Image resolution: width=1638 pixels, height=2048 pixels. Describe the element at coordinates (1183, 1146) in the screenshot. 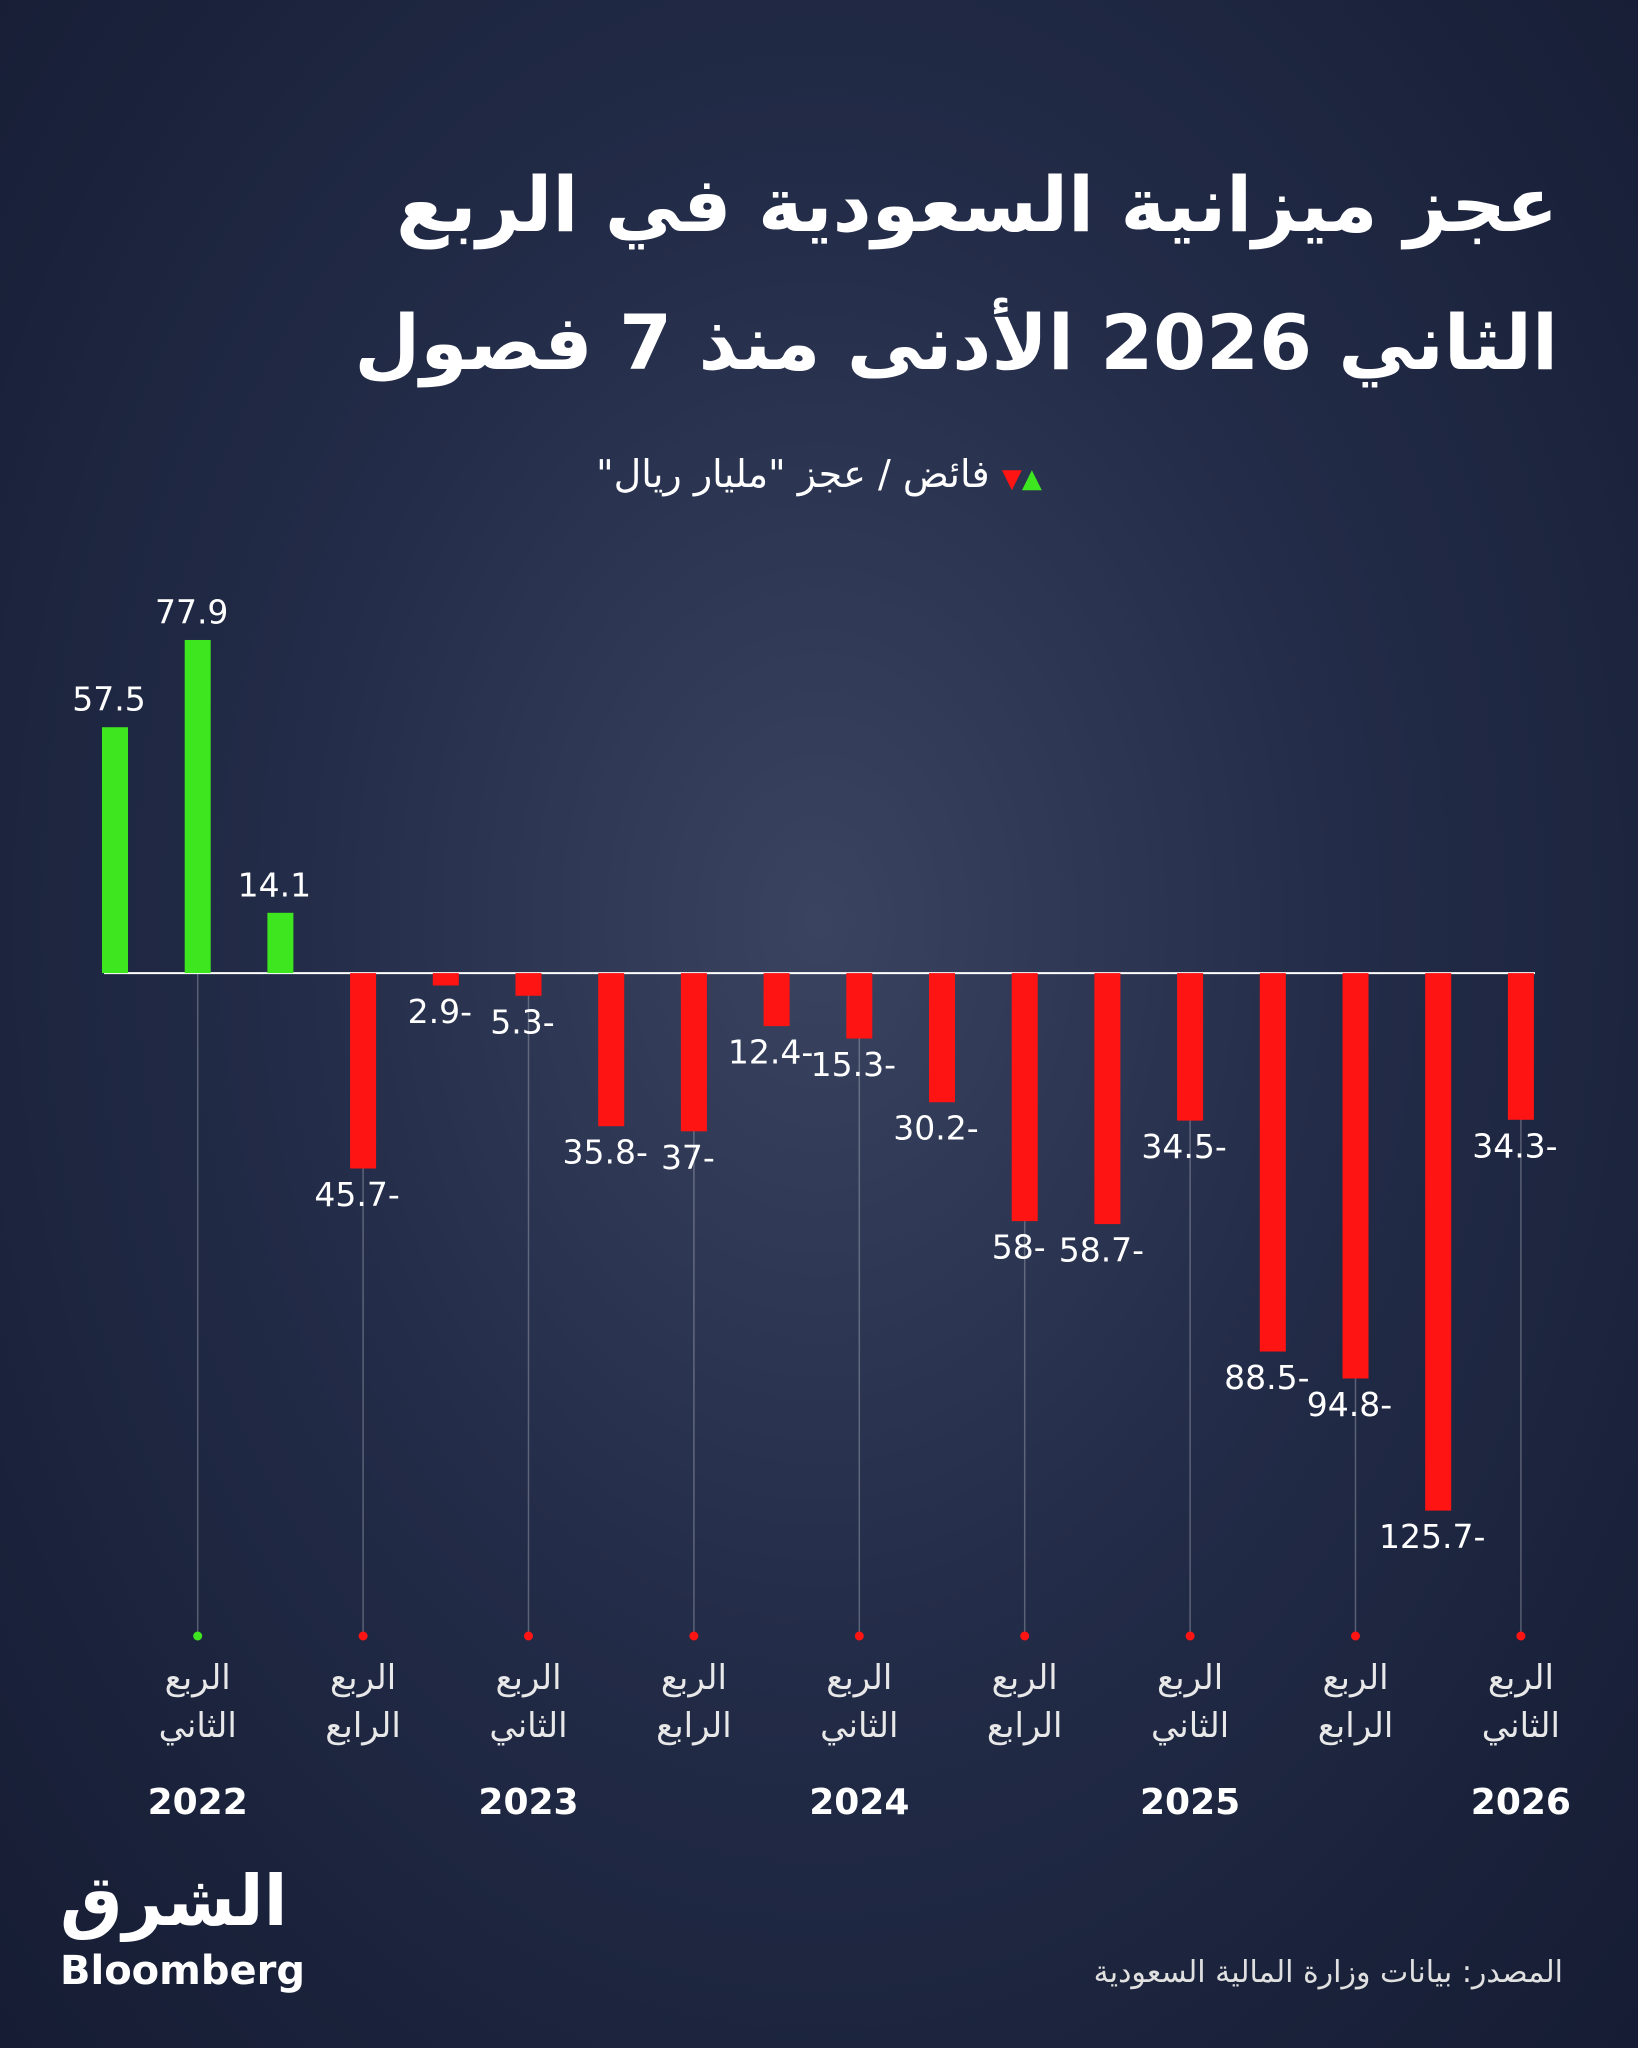

I see `value-label: 34.5-` at that location.